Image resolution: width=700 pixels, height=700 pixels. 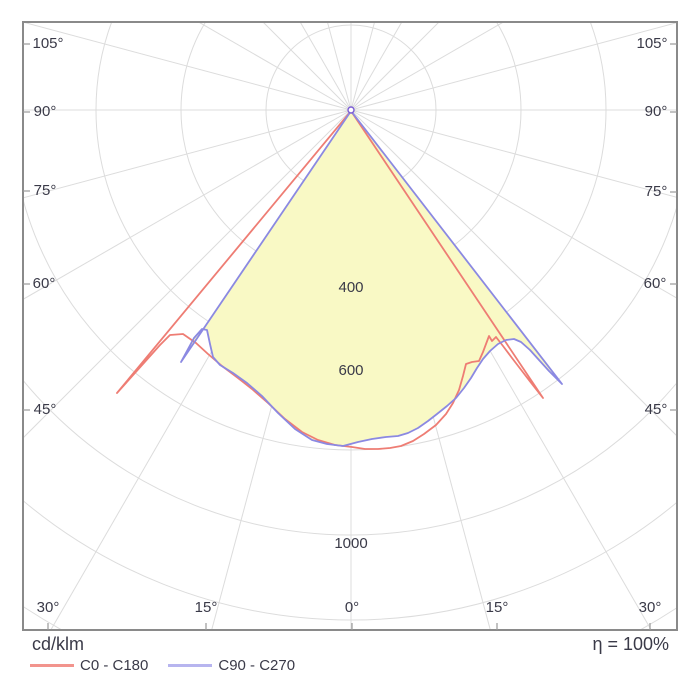 I want to click on legend-item-c0-c180: C0 - C180, so click(x=89, y=665).